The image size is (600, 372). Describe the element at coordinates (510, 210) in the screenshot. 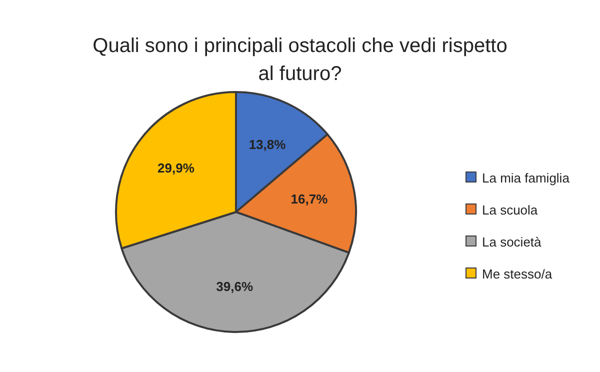

I see `legend-label: La scuola` at that location.